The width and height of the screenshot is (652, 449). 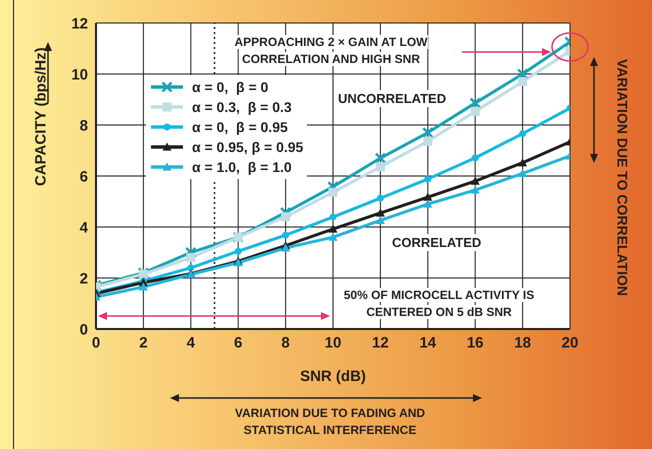 I want to click on y-tick-label: 12, so click(x=79, y=23).